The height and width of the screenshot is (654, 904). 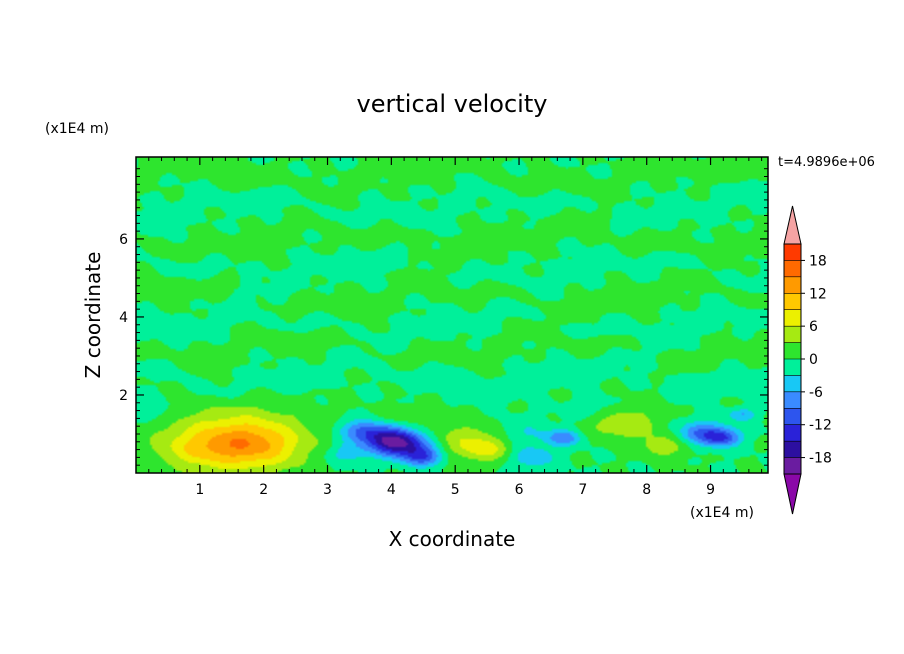 I want to click on x-unit-label: (x1E4 m), so click(x=722, y=513).